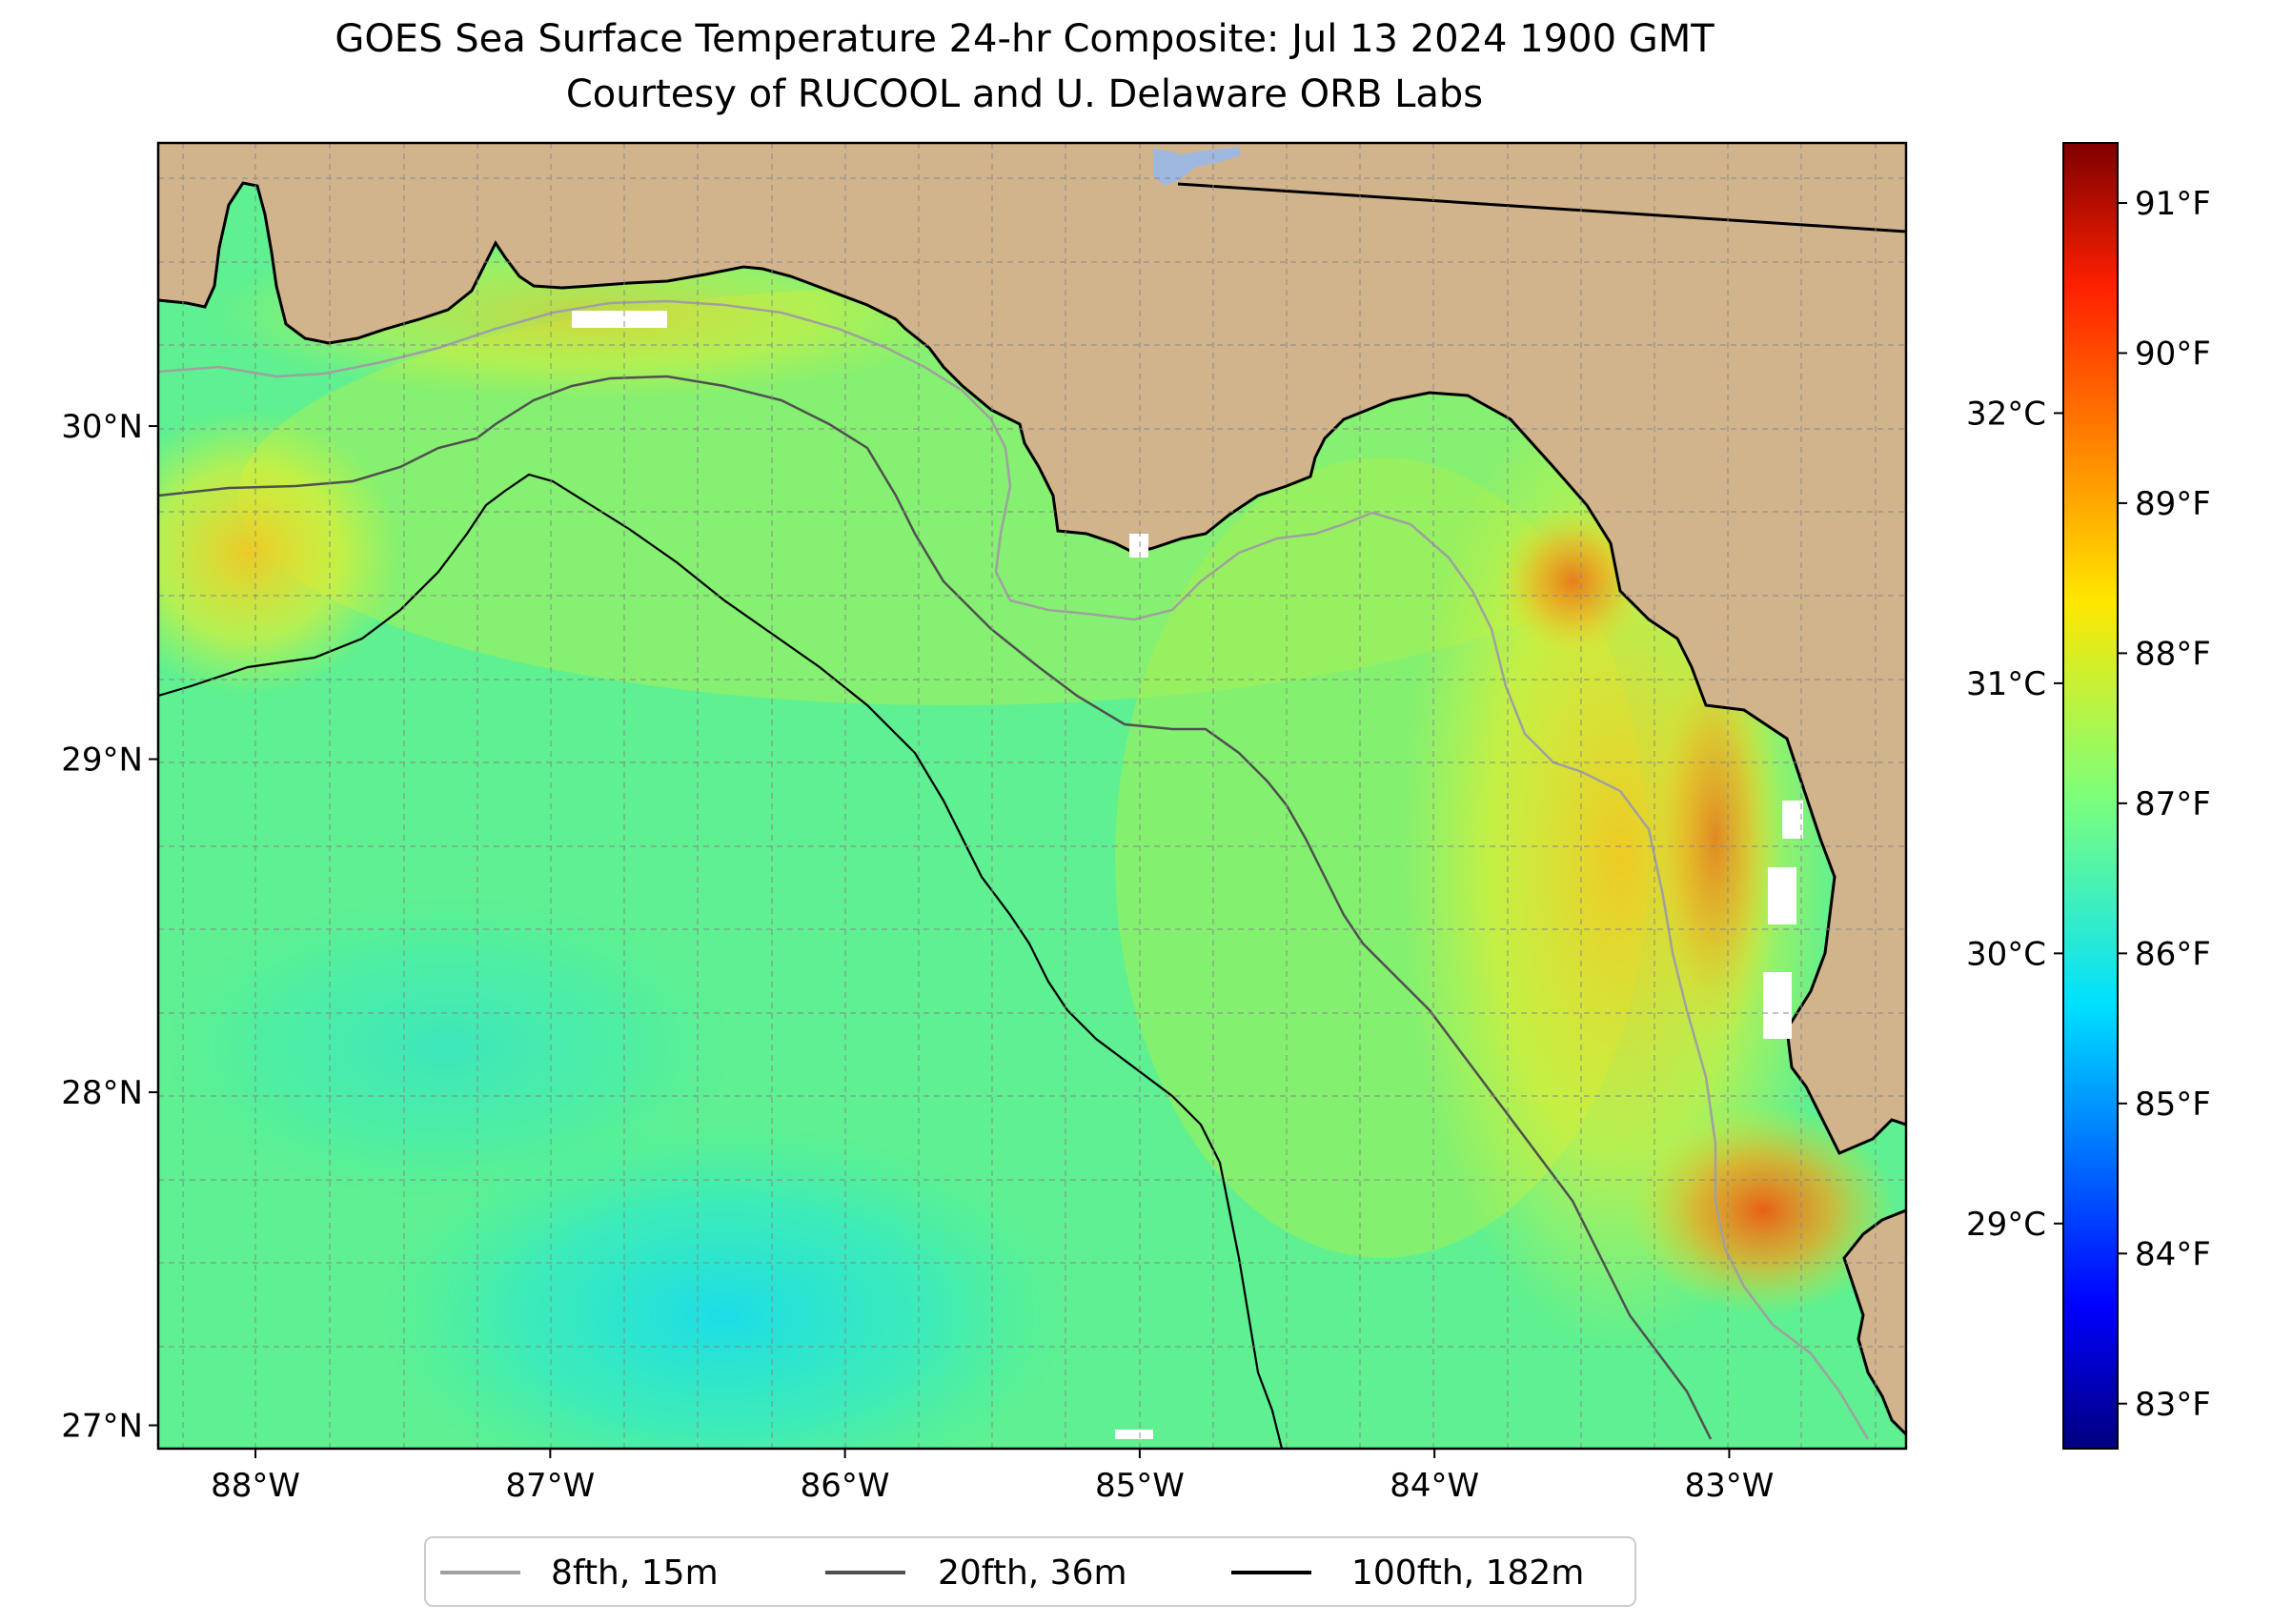 The height and width of the screenshot is (1624, 2293). I want to click on legend-label-20fth: 20fth, 36m, so click(1032, 1573).